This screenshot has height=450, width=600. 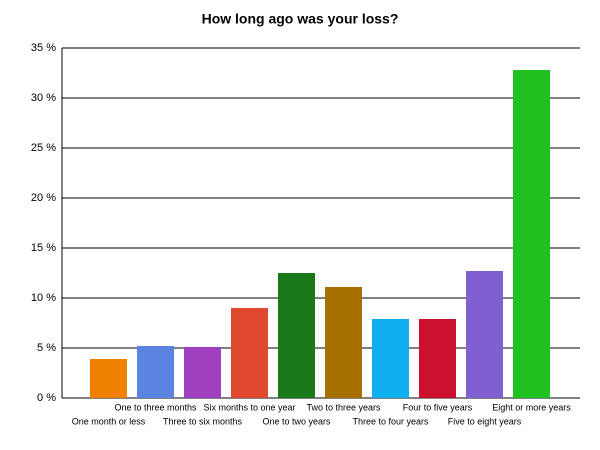 I want to click on x-tick-label: Six months to one year, so click(x=249, y=407).